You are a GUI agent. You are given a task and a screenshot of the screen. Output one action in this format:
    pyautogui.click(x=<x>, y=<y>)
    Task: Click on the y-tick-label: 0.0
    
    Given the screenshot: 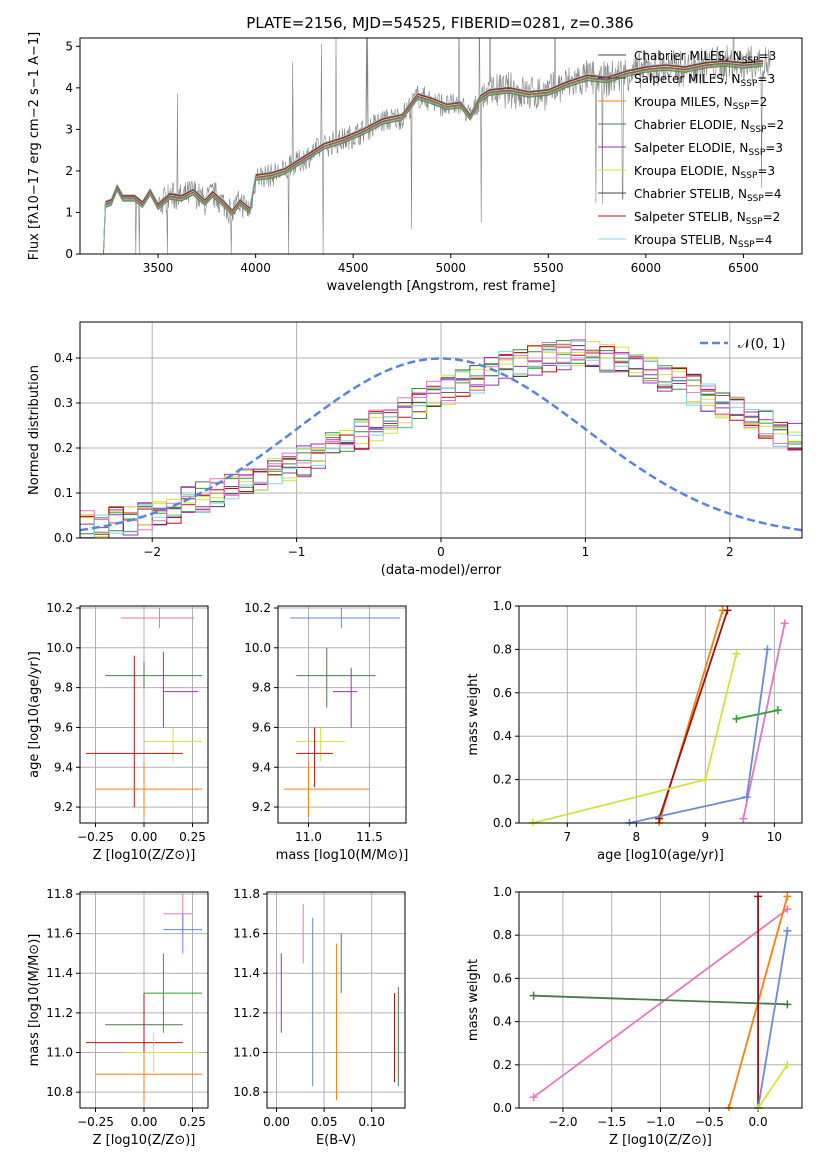 What is the action you would take?
    pyautogui.click(x=502, y=1108)
    